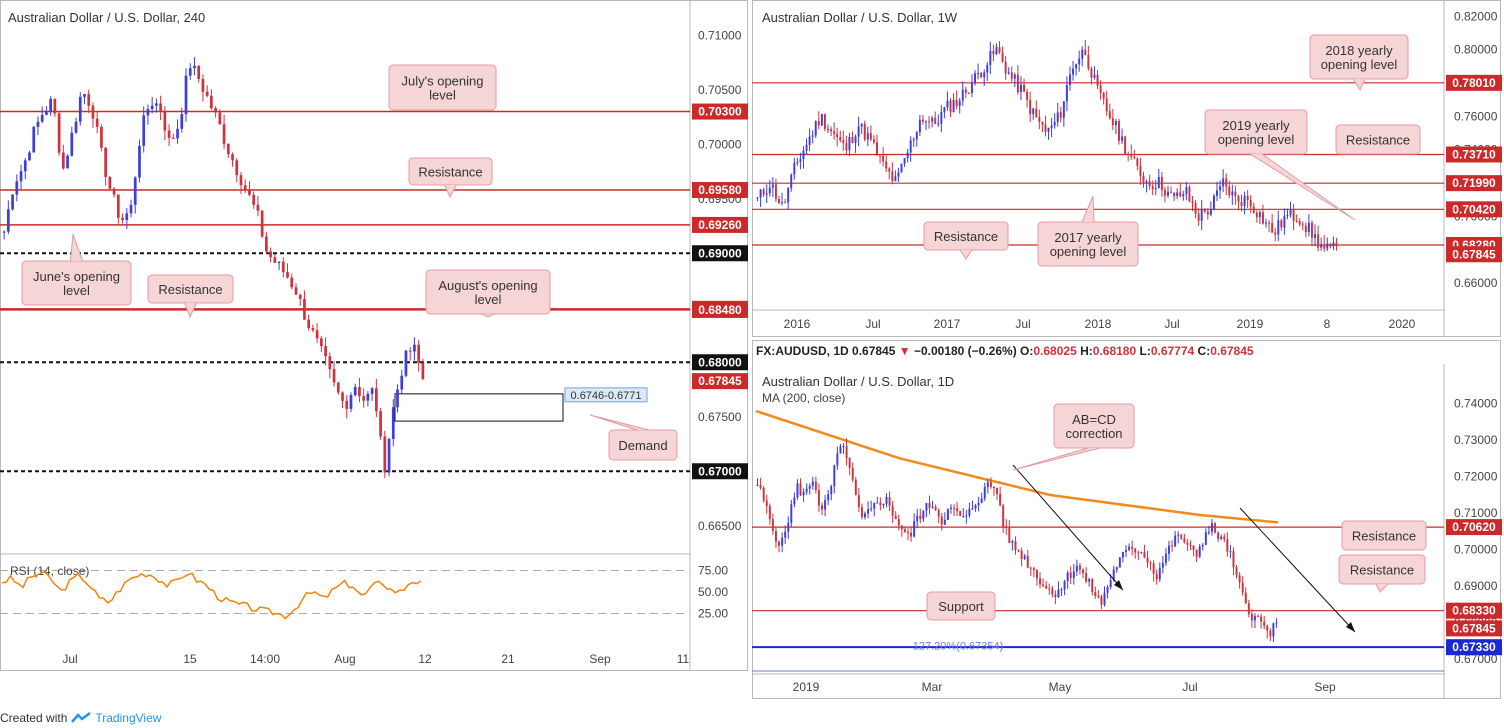 This screenshot has height=728, width=1504. I want to click on d1-x-label: May, so click(1060, 687).